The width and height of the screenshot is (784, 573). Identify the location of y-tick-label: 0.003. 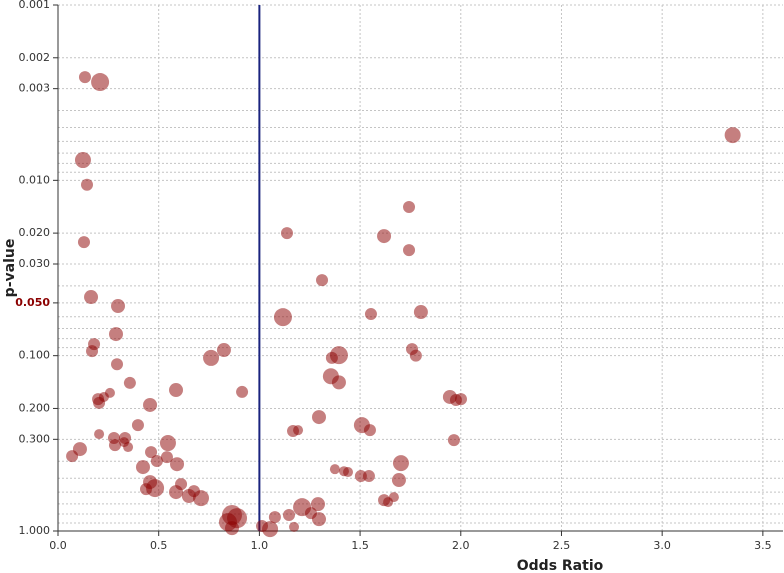
(35, 88).